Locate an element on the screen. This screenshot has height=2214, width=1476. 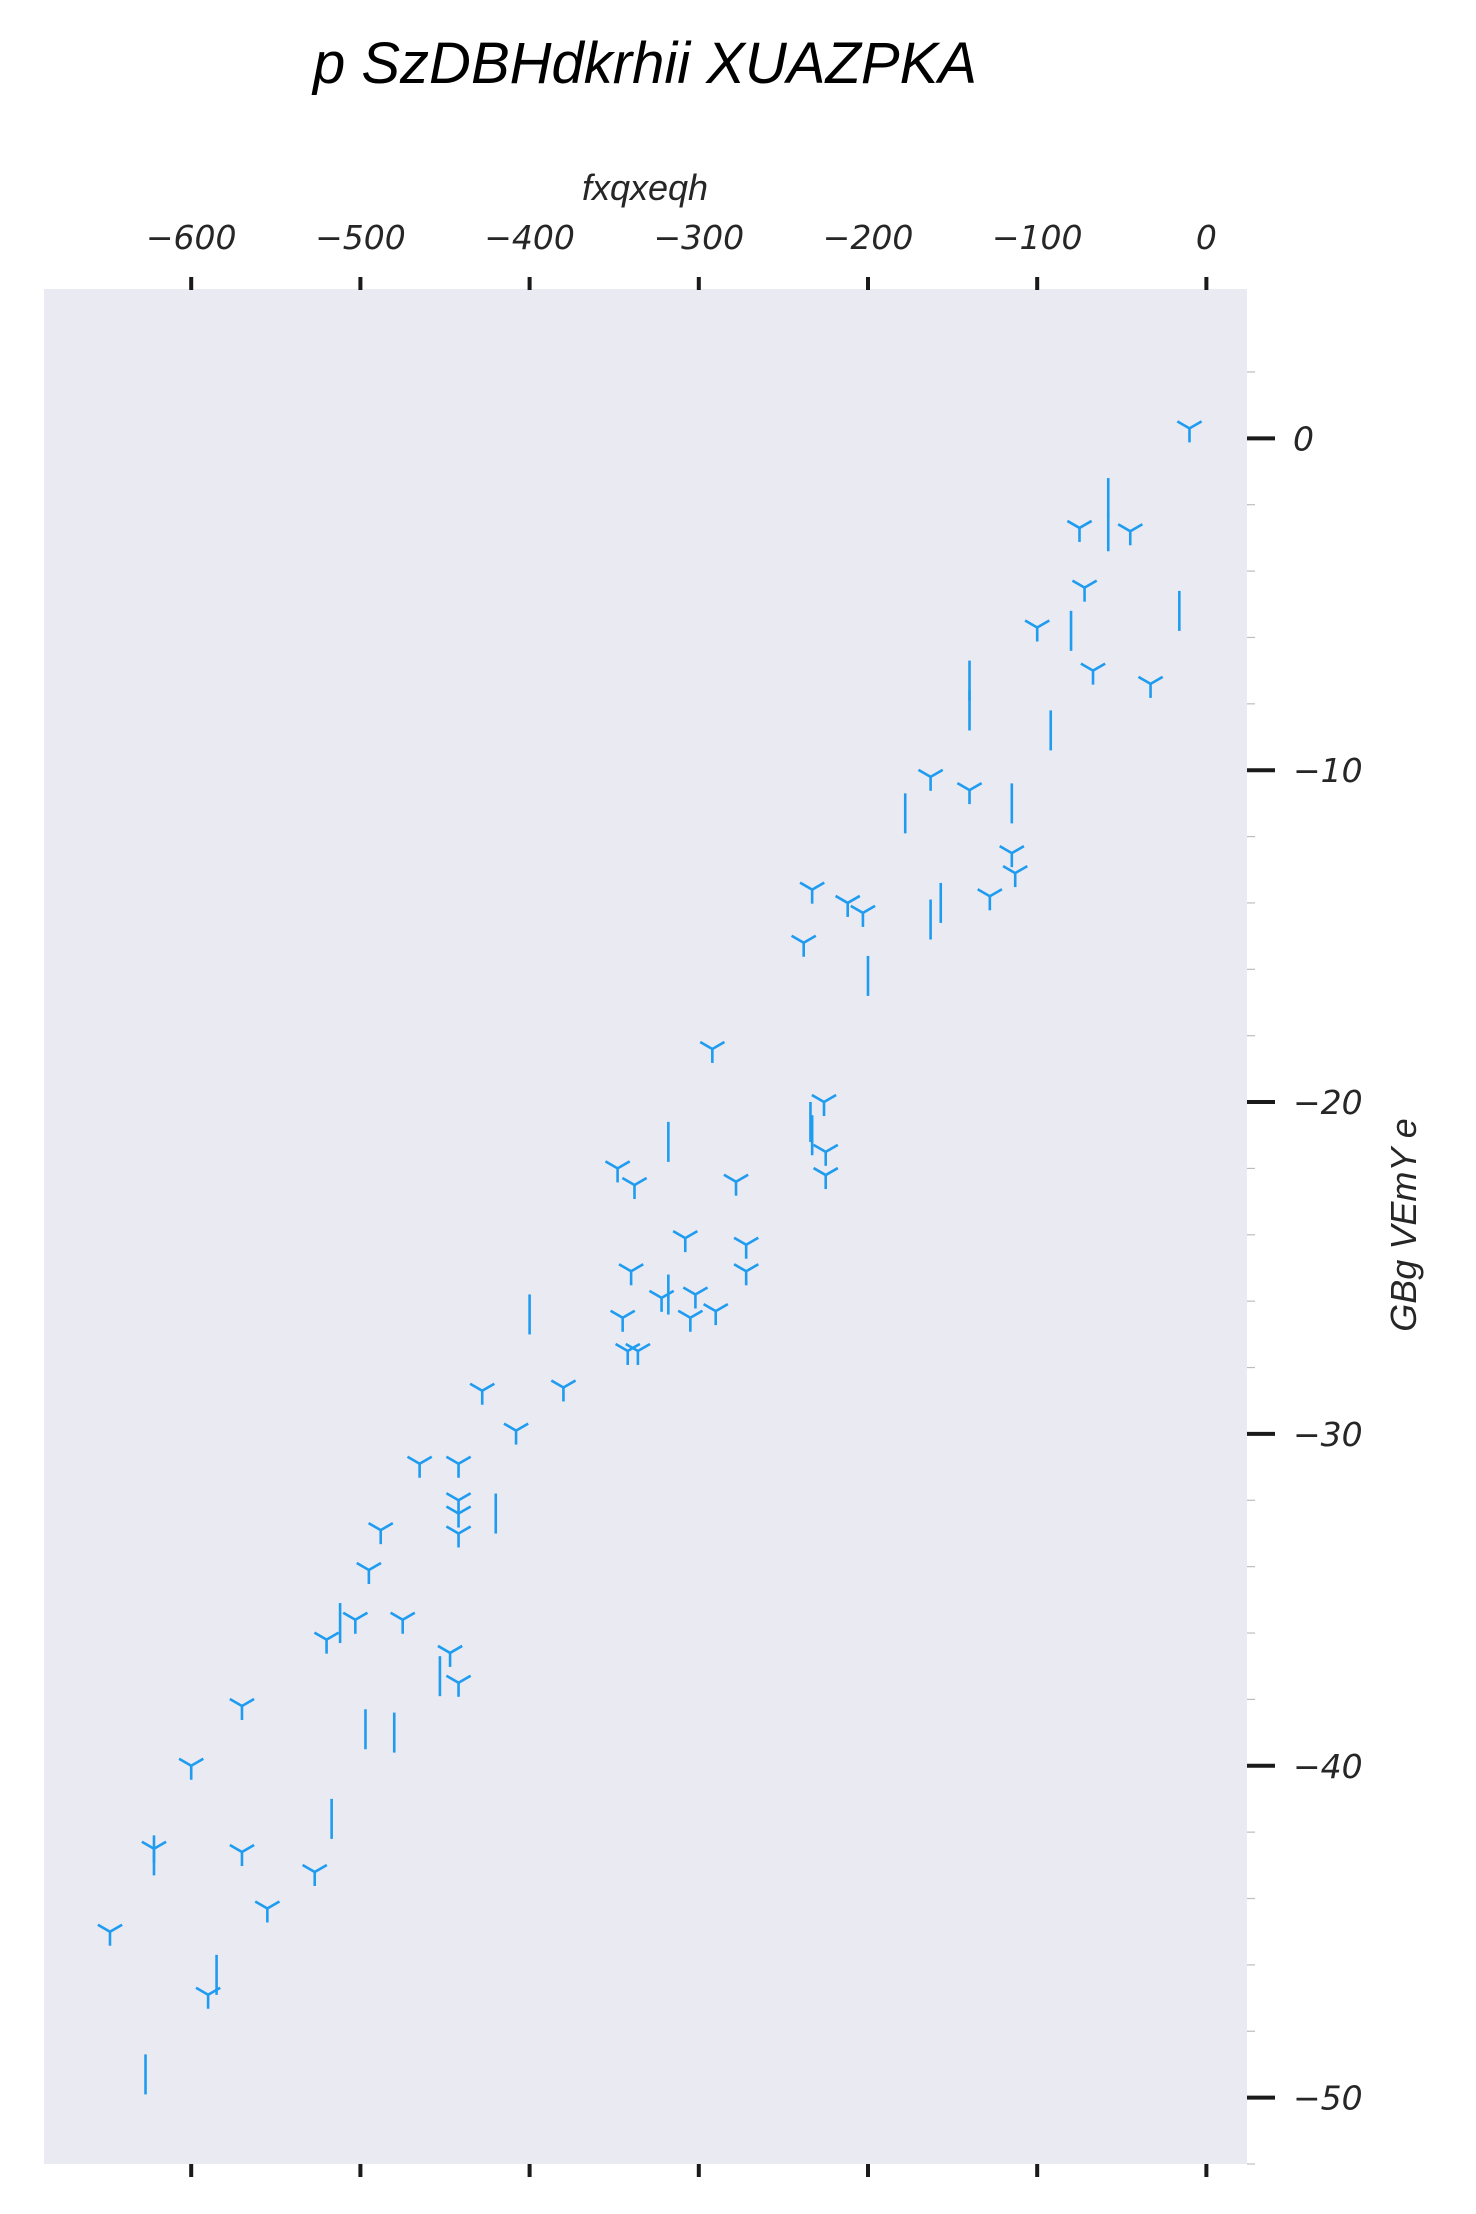
y-tick-label: −40 is located at coordinates (1328, 1766).